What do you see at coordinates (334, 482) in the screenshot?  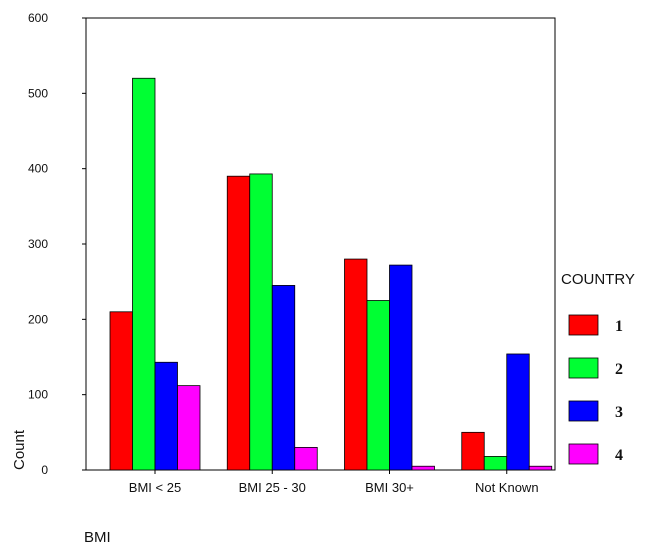 I see `x-axis: BMI < 25 BMI 25 - 30 BMI 30+ Not Known` at bounding box center [334, 482].